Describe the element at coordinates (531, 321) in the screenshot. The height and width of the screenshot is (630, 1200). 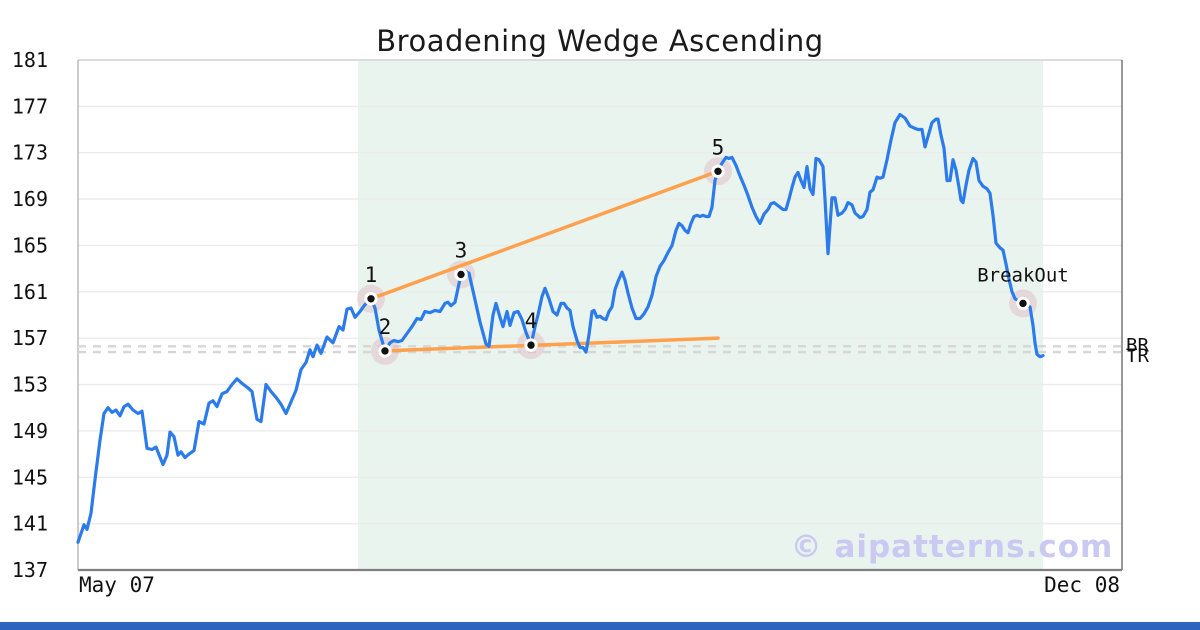
I see `point-label-4: 4` at that location.